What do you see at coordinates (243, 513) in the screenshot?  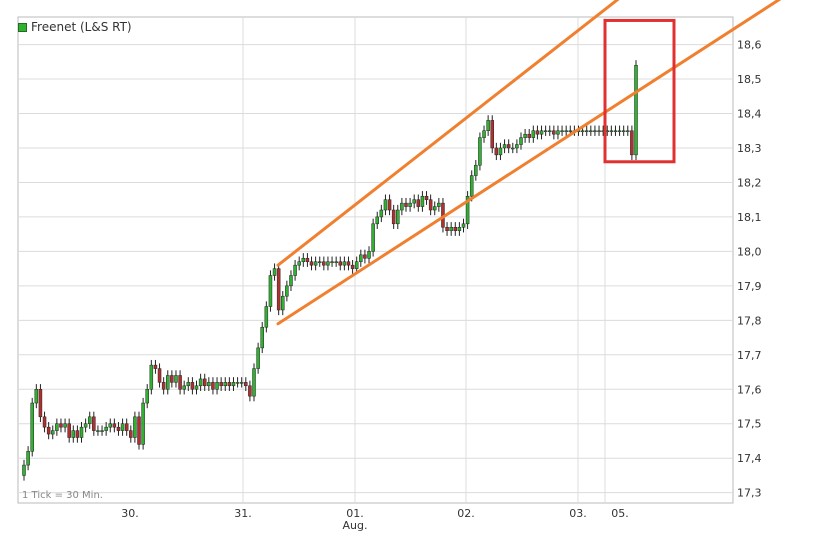 I see `x-tick-label: 31.` at bounding box center [243, 513].